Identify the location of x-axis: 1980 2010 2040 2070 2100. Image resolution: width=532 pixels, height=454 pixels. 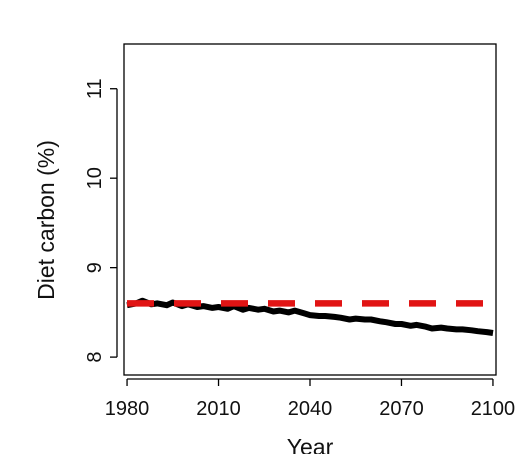
(310, 399).